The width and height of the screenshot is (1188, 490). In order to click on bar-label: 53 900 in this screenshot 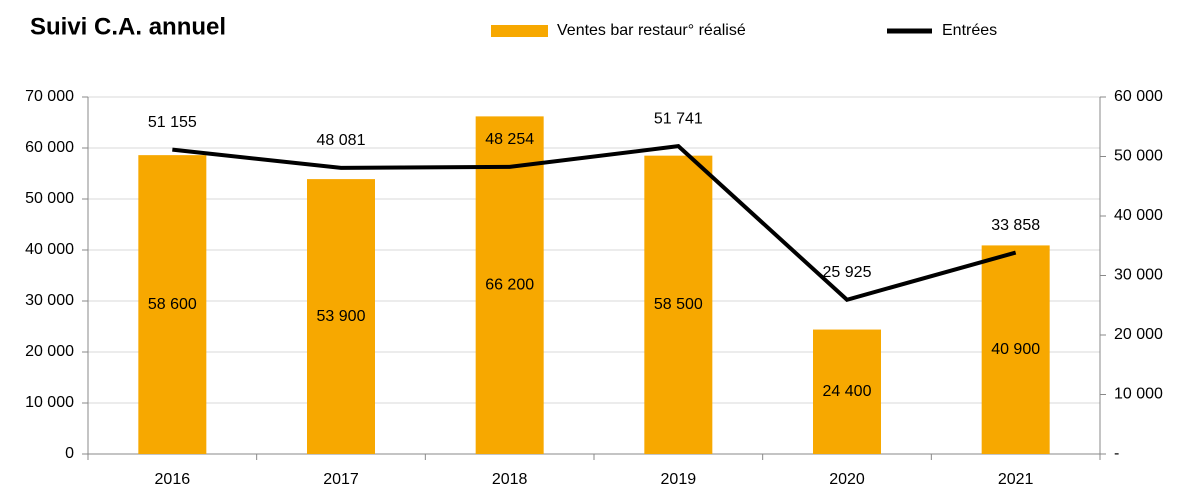, I will do `click(341, 316)`.